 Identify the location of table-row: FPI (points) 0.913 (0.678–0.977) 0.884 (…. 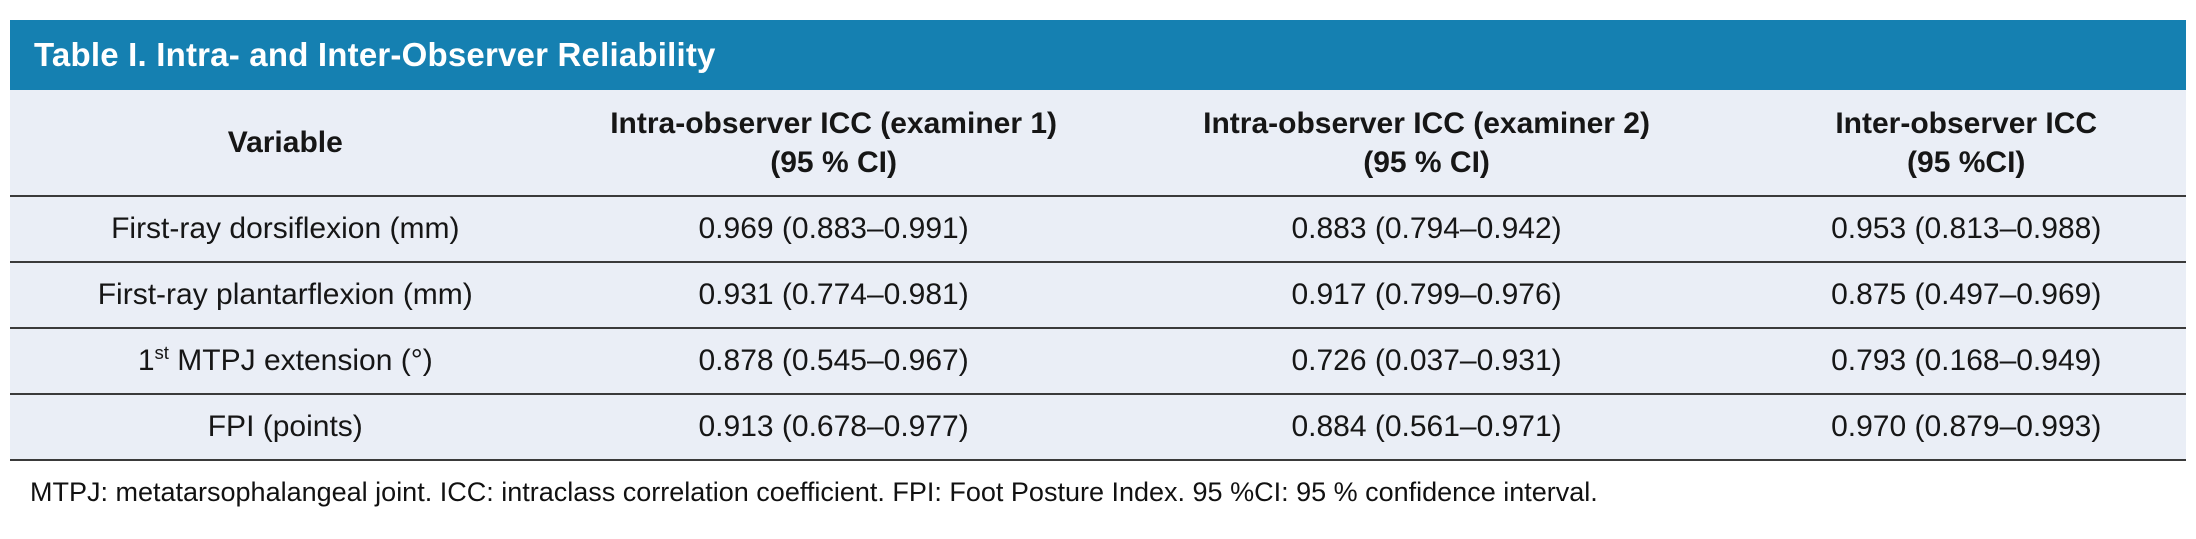
(1098, 427).